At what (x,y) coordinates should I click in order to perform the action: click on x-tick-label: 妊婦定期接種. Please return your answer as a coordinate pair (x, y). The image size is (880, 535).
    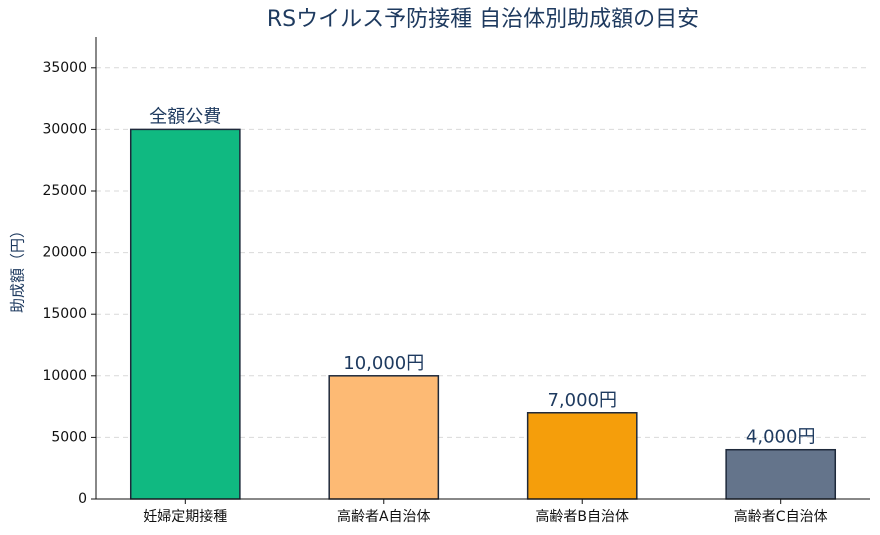
    Looking at the image, I should click on (185, 516).